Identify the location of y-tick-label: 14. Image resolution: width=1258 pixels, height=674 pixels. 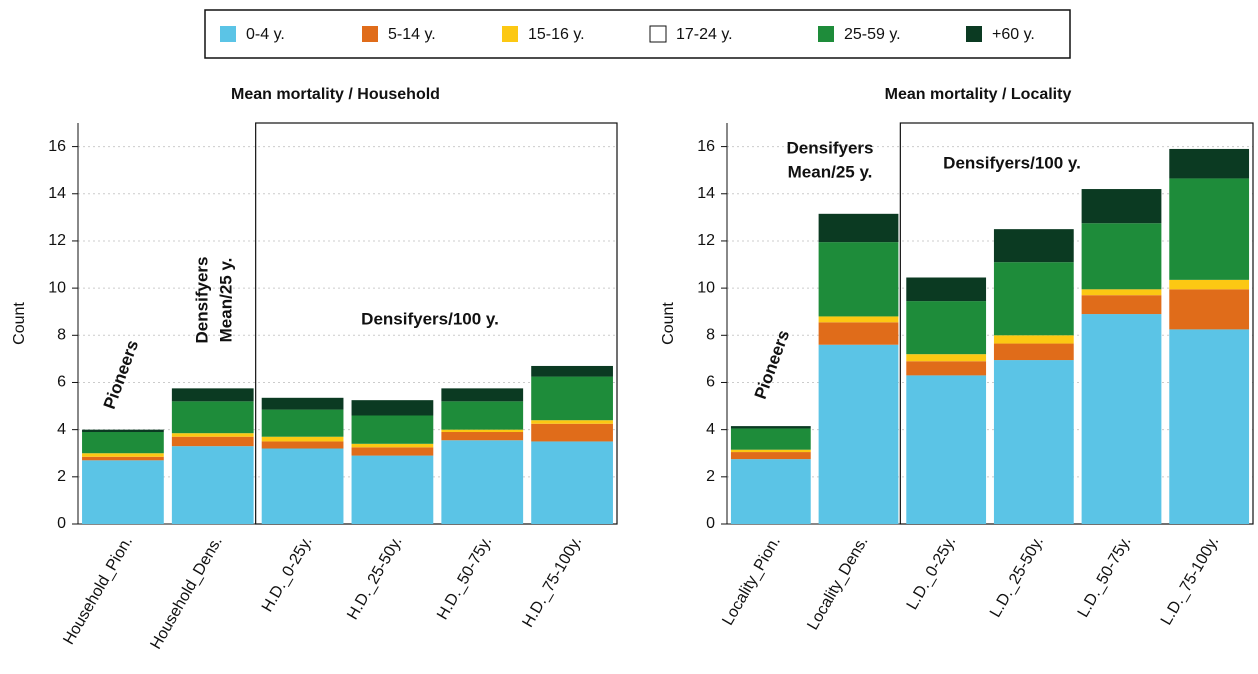
(706, 193).